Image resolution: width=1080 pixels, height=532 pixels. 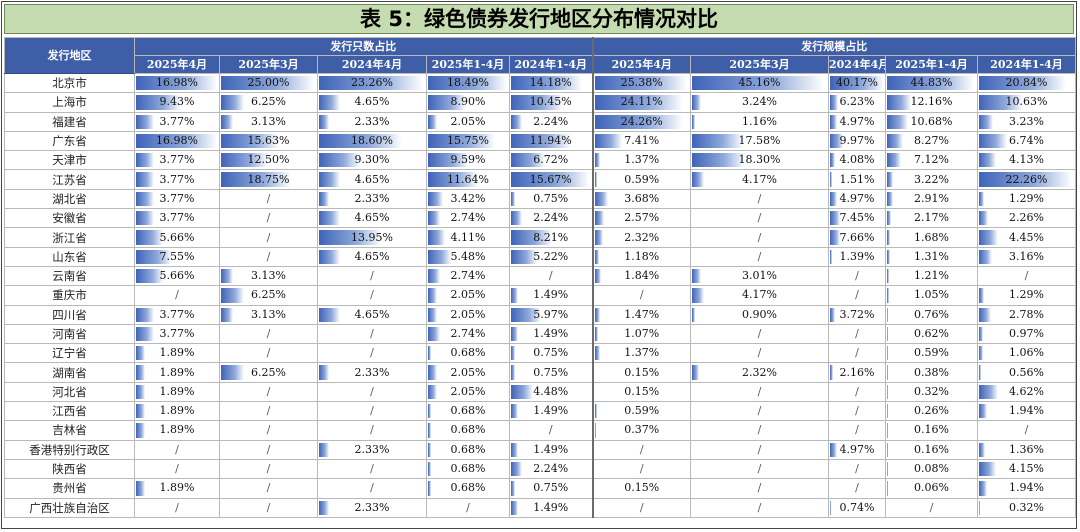 What do you see at coordinates (641, 430) in the screenshot?
I see `scale-share-cell: 0.37%` at bounding box center [641, 430].